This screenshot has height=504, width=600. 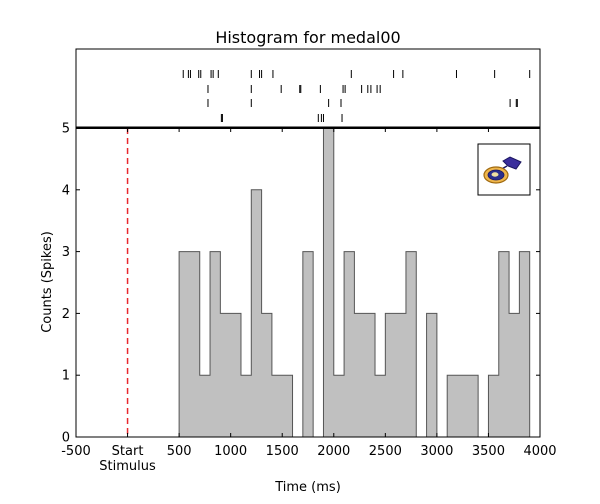 I want to click on x-tick-label: 1500, so click(x=282, y=451).